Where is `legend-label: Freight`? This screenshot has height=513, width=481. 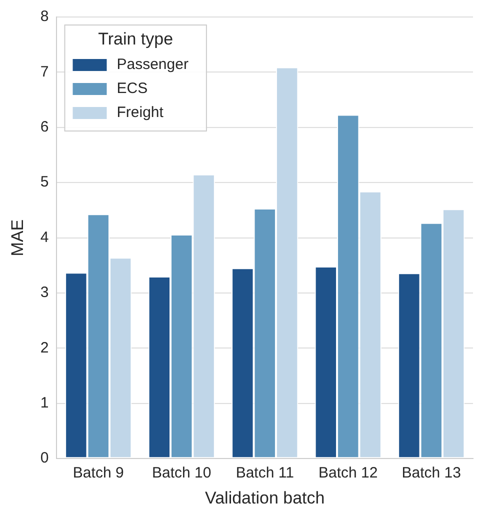 legend-label: Freight is located at coordinates (140, 113).